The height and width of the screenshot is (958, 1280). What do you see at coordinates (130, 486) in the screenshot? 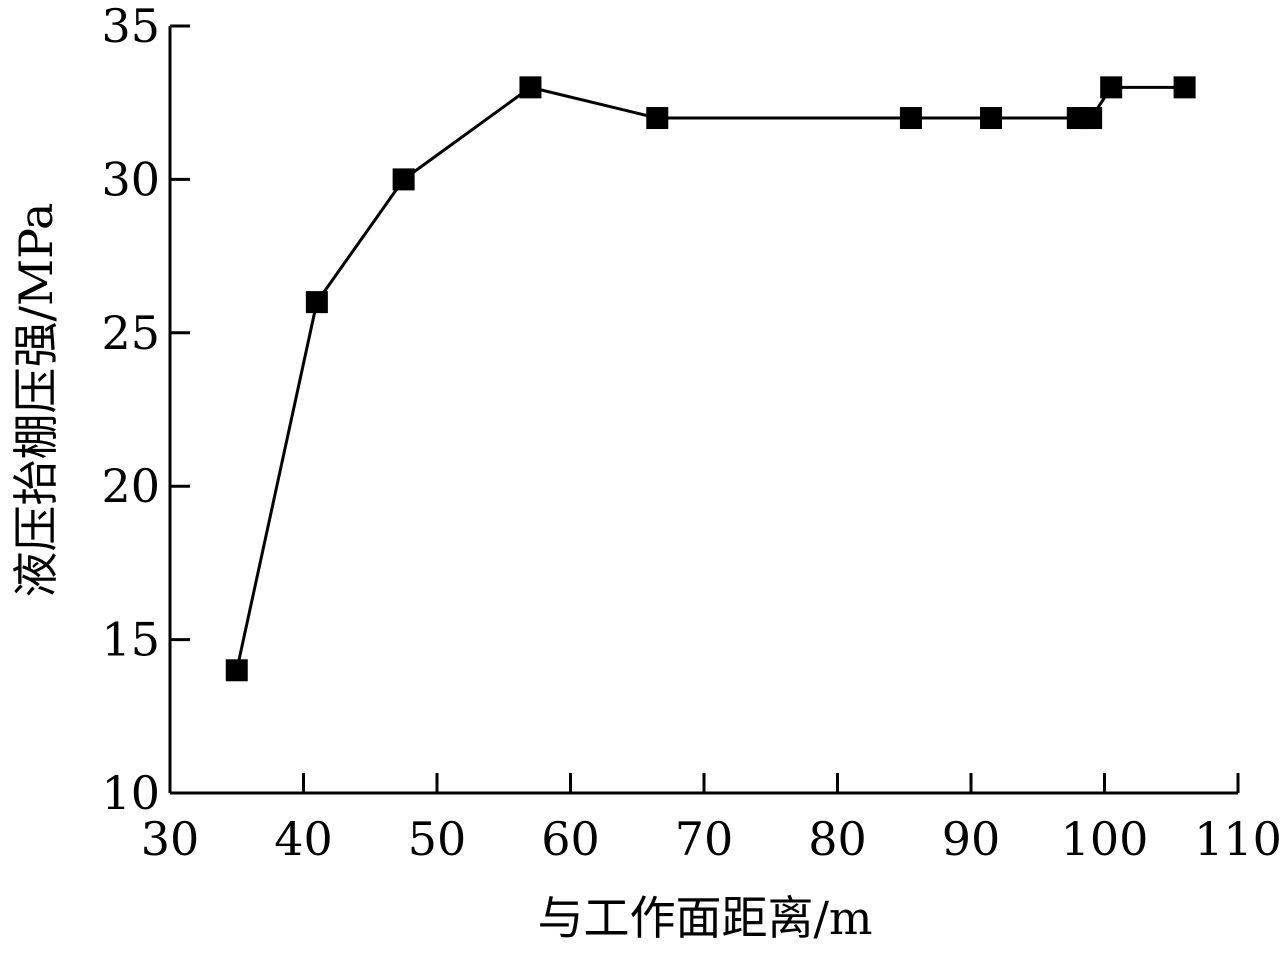
I see `y-tick-label: 20` at bounding box center [130, 486].